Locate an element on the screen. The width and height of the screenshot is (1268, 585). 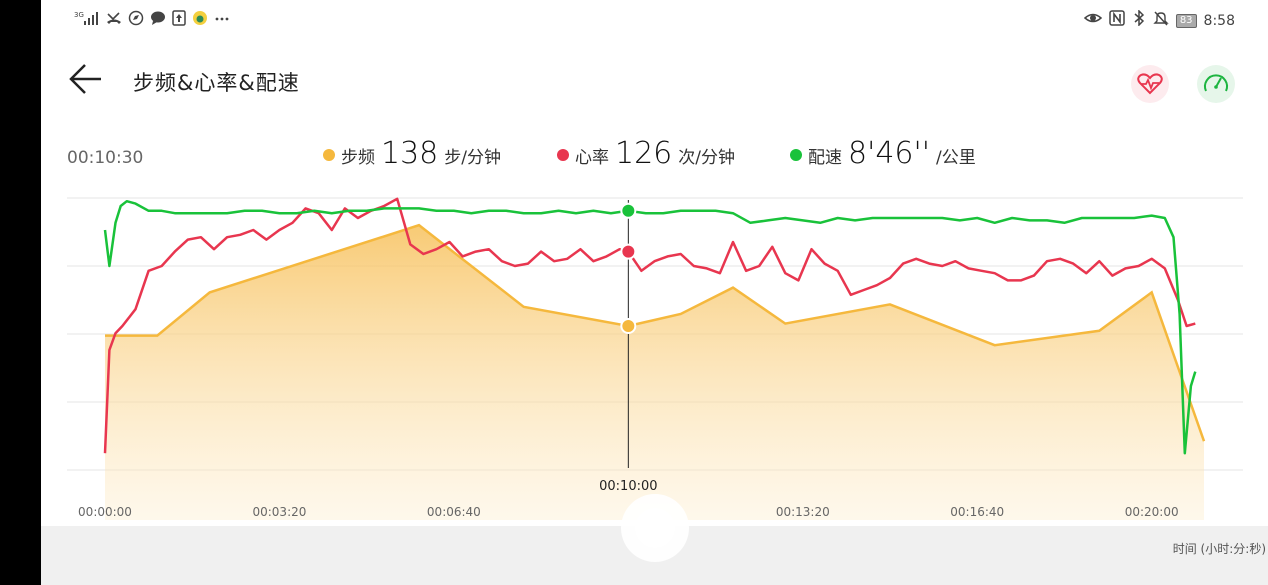
more-icon is located at coordinates (222, 20).